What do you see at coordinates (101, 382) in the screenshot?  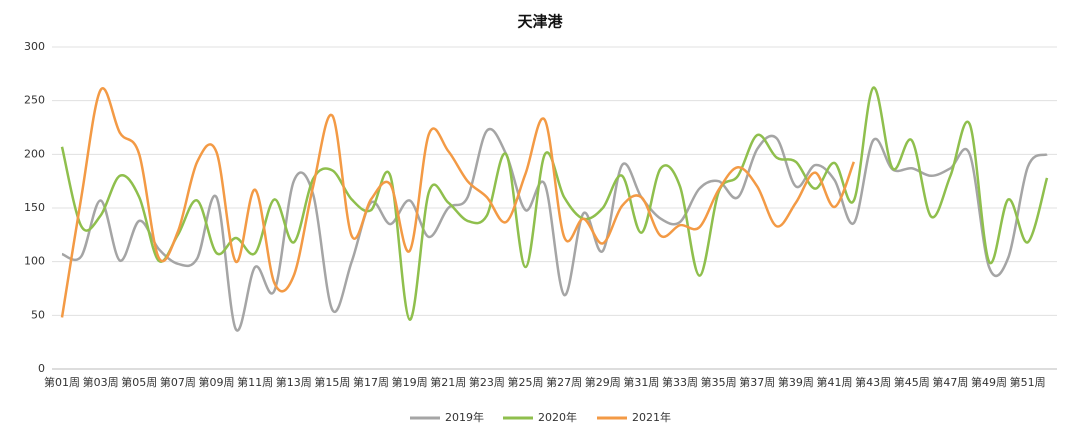 I see `x-tick-label: 第03周` at bounding box center [101, 382].